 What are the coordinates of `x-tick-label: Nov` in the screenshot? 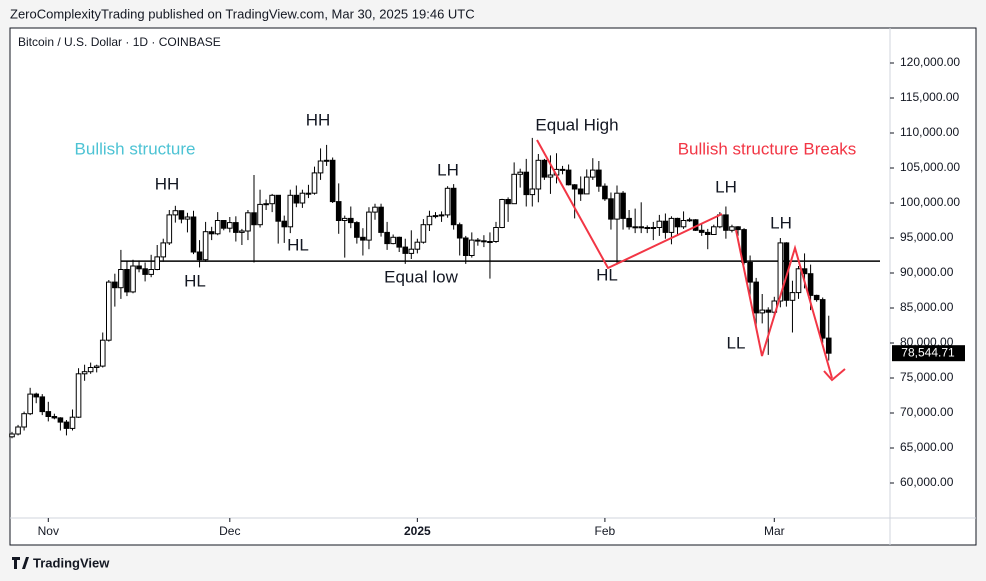 It's located at (48, 531).